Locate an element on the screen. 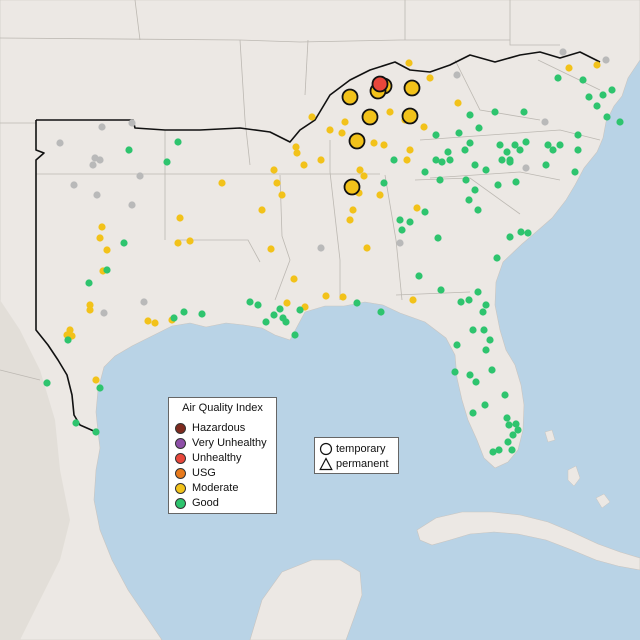 The height and width of the screenshot is (640, 640). legend-label: Very Unhealthy is located at coordinates (229, 443).